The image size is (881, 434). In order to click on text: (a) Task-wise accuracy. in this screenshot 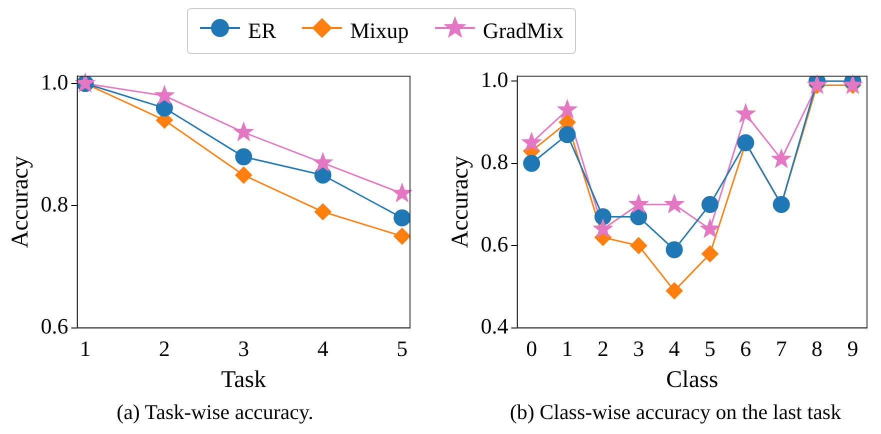, I will do `click(215, 412)`.